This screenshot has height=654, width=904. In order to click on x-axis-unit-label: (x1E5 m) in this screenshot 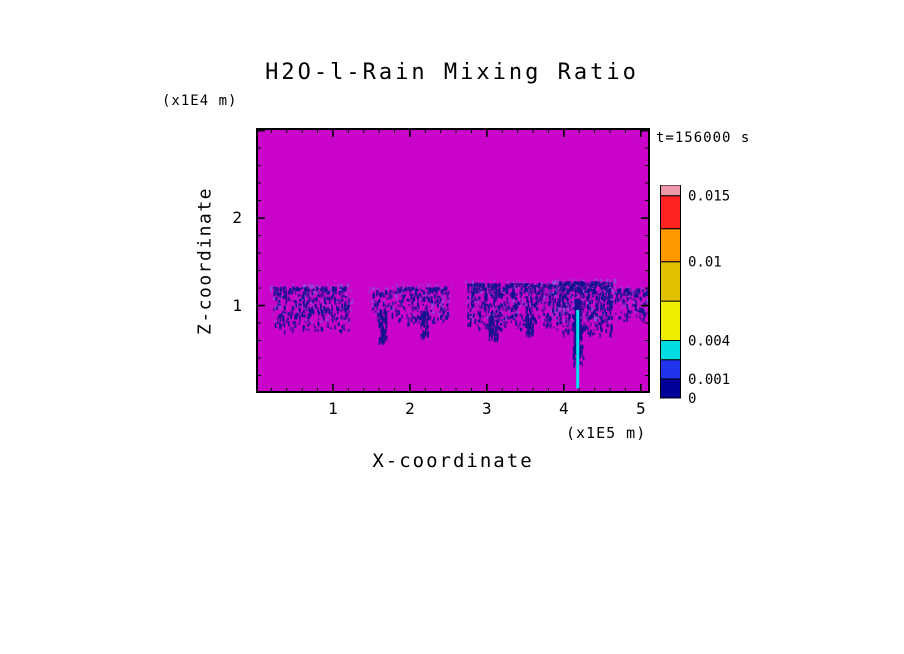, I will do `click(606, 433)`.